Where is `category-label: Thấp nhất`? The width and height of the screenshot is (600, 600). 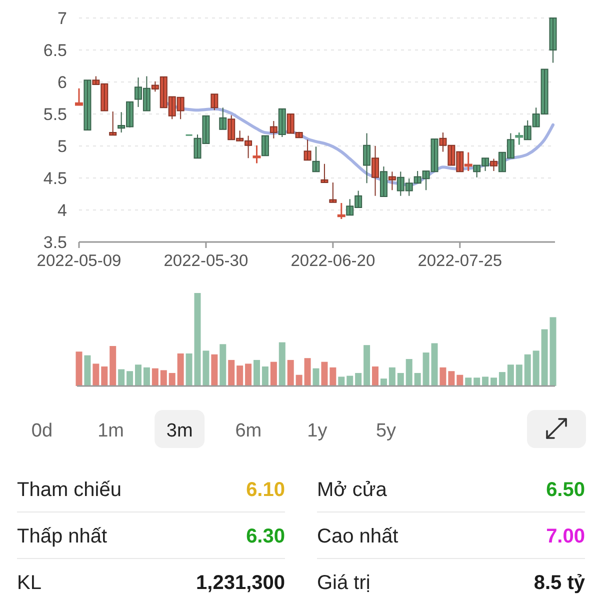 category-label: Thấp nhất is located at coordinates (62, 537).